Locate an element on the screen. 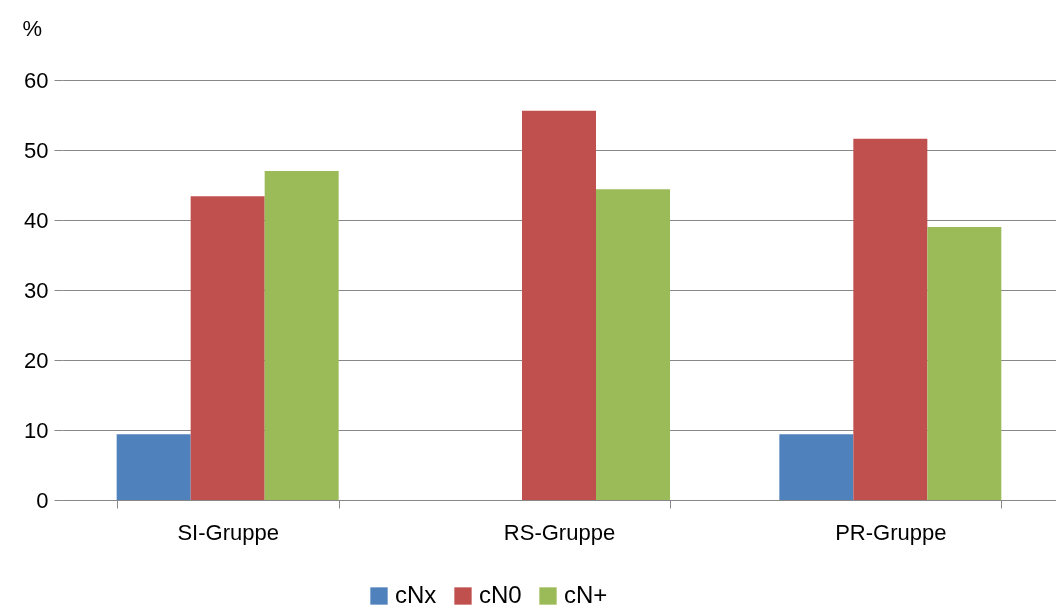 The height and width of the screenshot is (615, 1056). legend-label: cNx is located at coordinates (416, 594).